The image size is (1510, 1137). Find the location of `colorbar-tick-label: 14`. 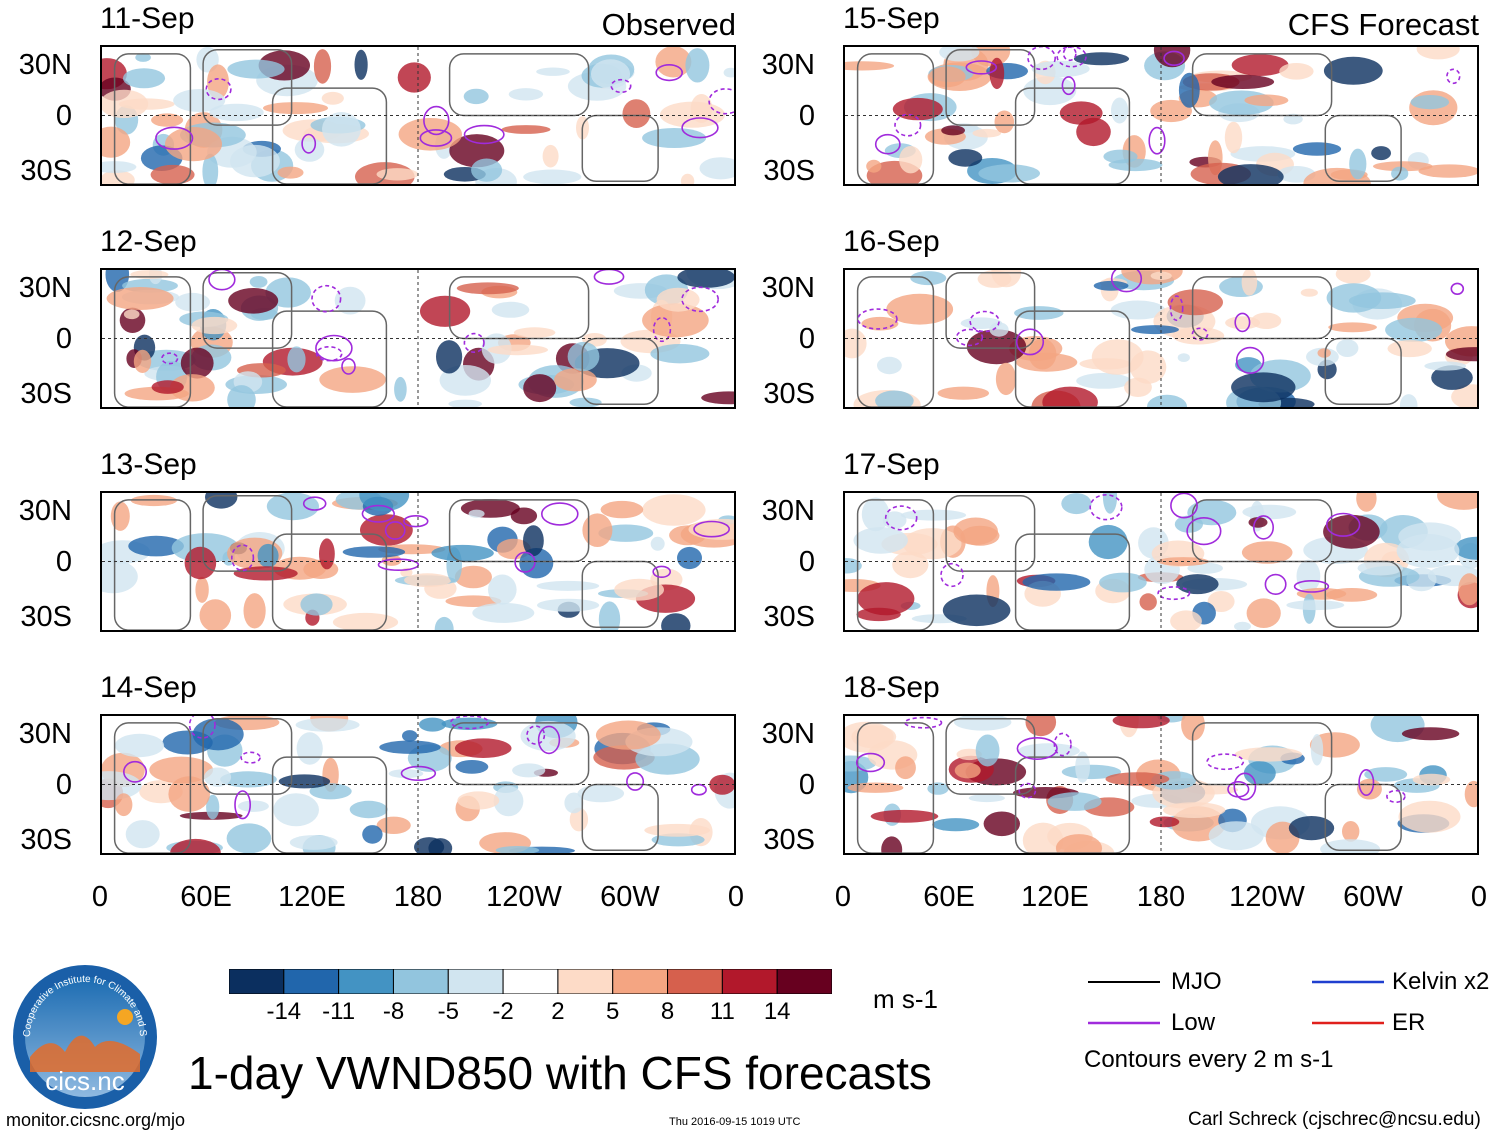

colorbar-tick-label: 14 is located at coordinates (777, 1011).